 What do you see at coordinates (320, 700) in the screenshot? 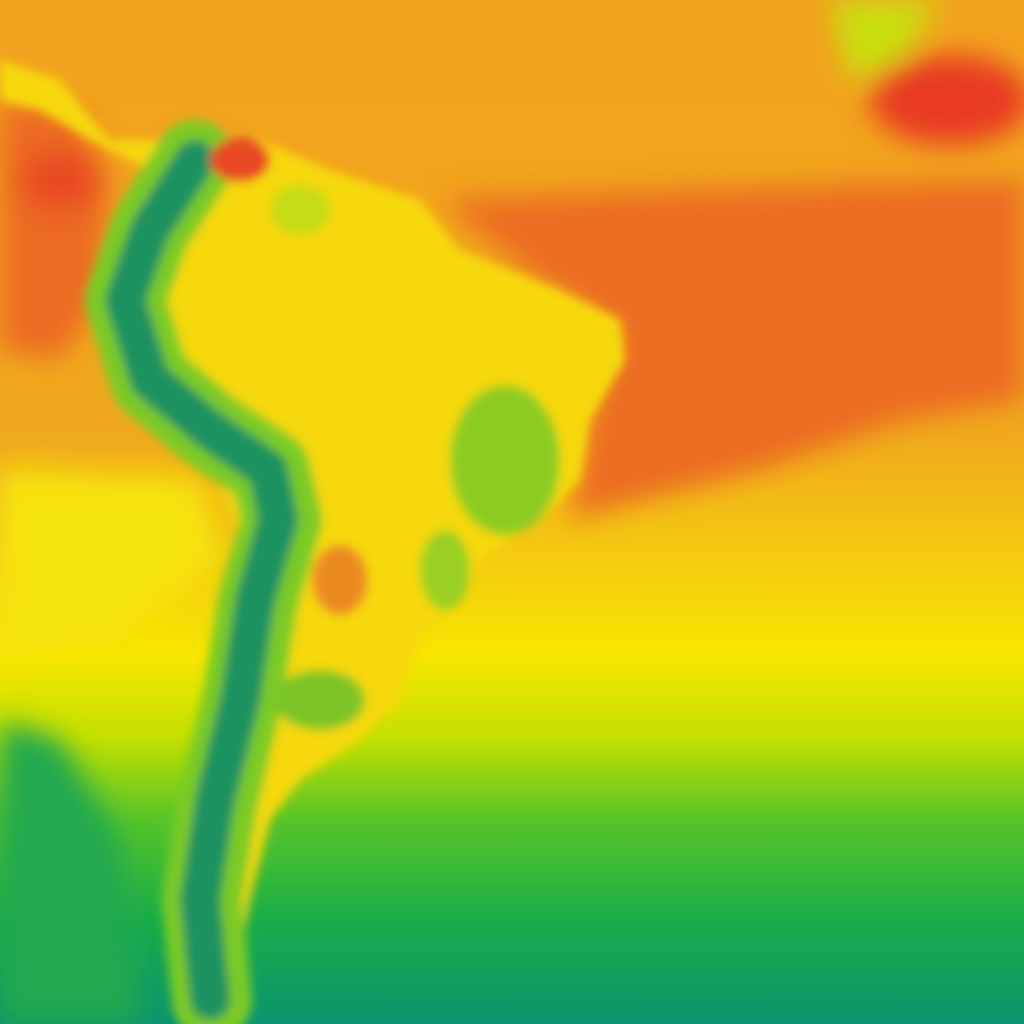
I see `pampas` at bounding box center [320, 700].